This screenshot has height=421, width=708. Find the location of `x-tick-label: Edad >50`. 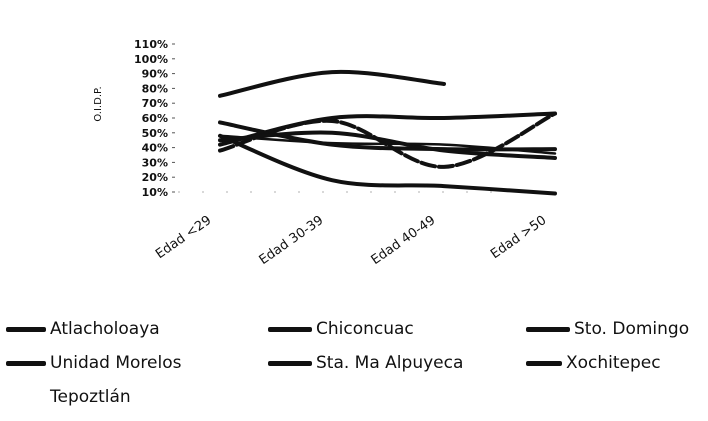

x-tick-label: Edad >50 is located at coordinates (518, 237).